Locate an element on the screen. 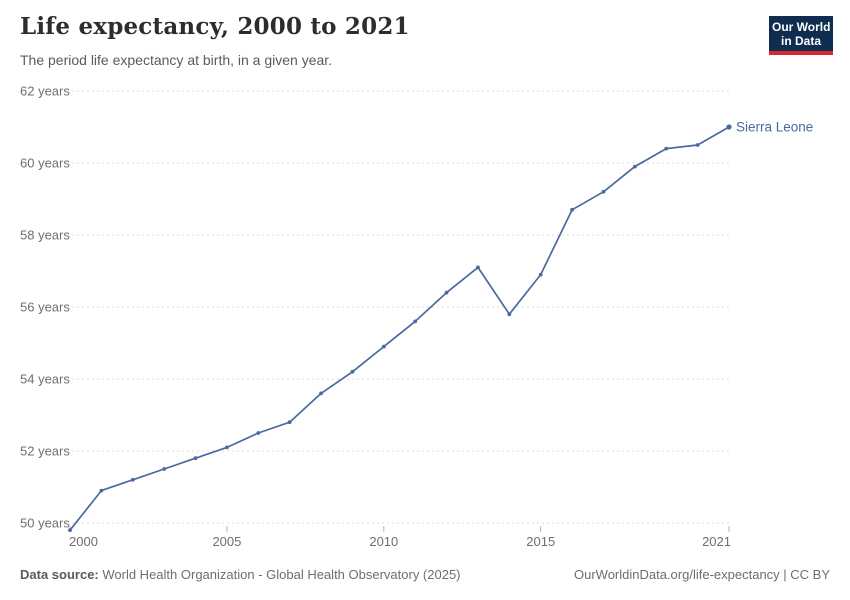  x-axis-tick-label: 2015 is located at coordinates (540, 541).